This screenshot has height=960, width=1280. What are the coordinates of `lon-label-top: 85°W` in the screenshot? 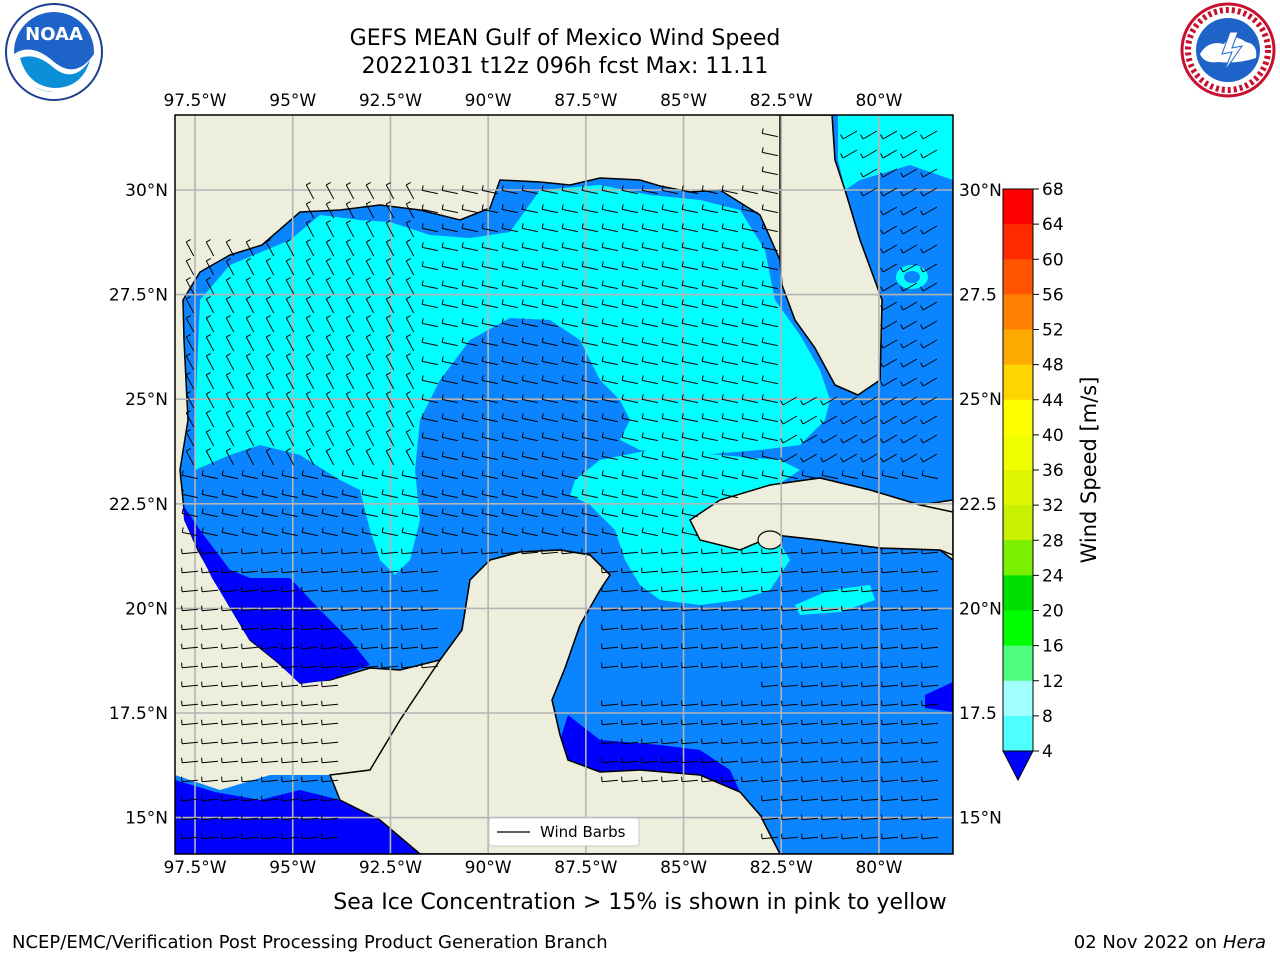 It's located at (683, 101).